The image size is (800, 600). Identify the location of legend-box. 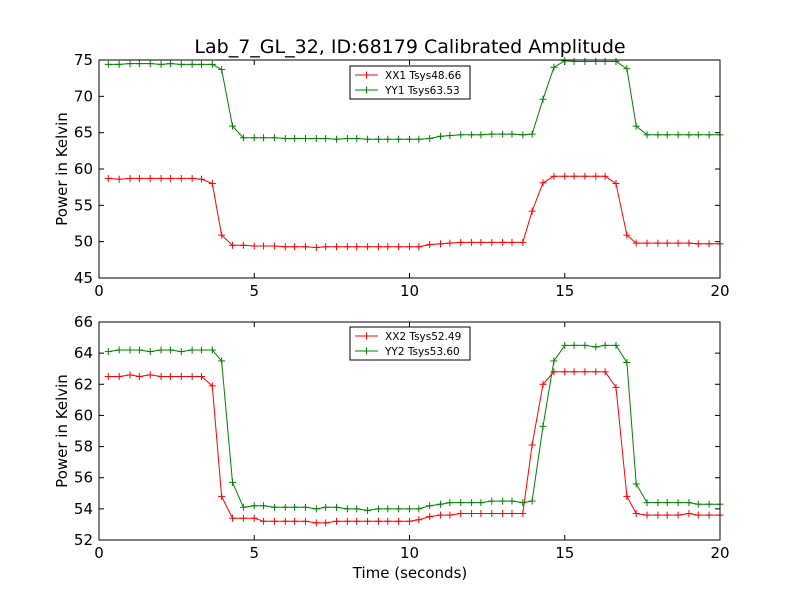
(410, 82).